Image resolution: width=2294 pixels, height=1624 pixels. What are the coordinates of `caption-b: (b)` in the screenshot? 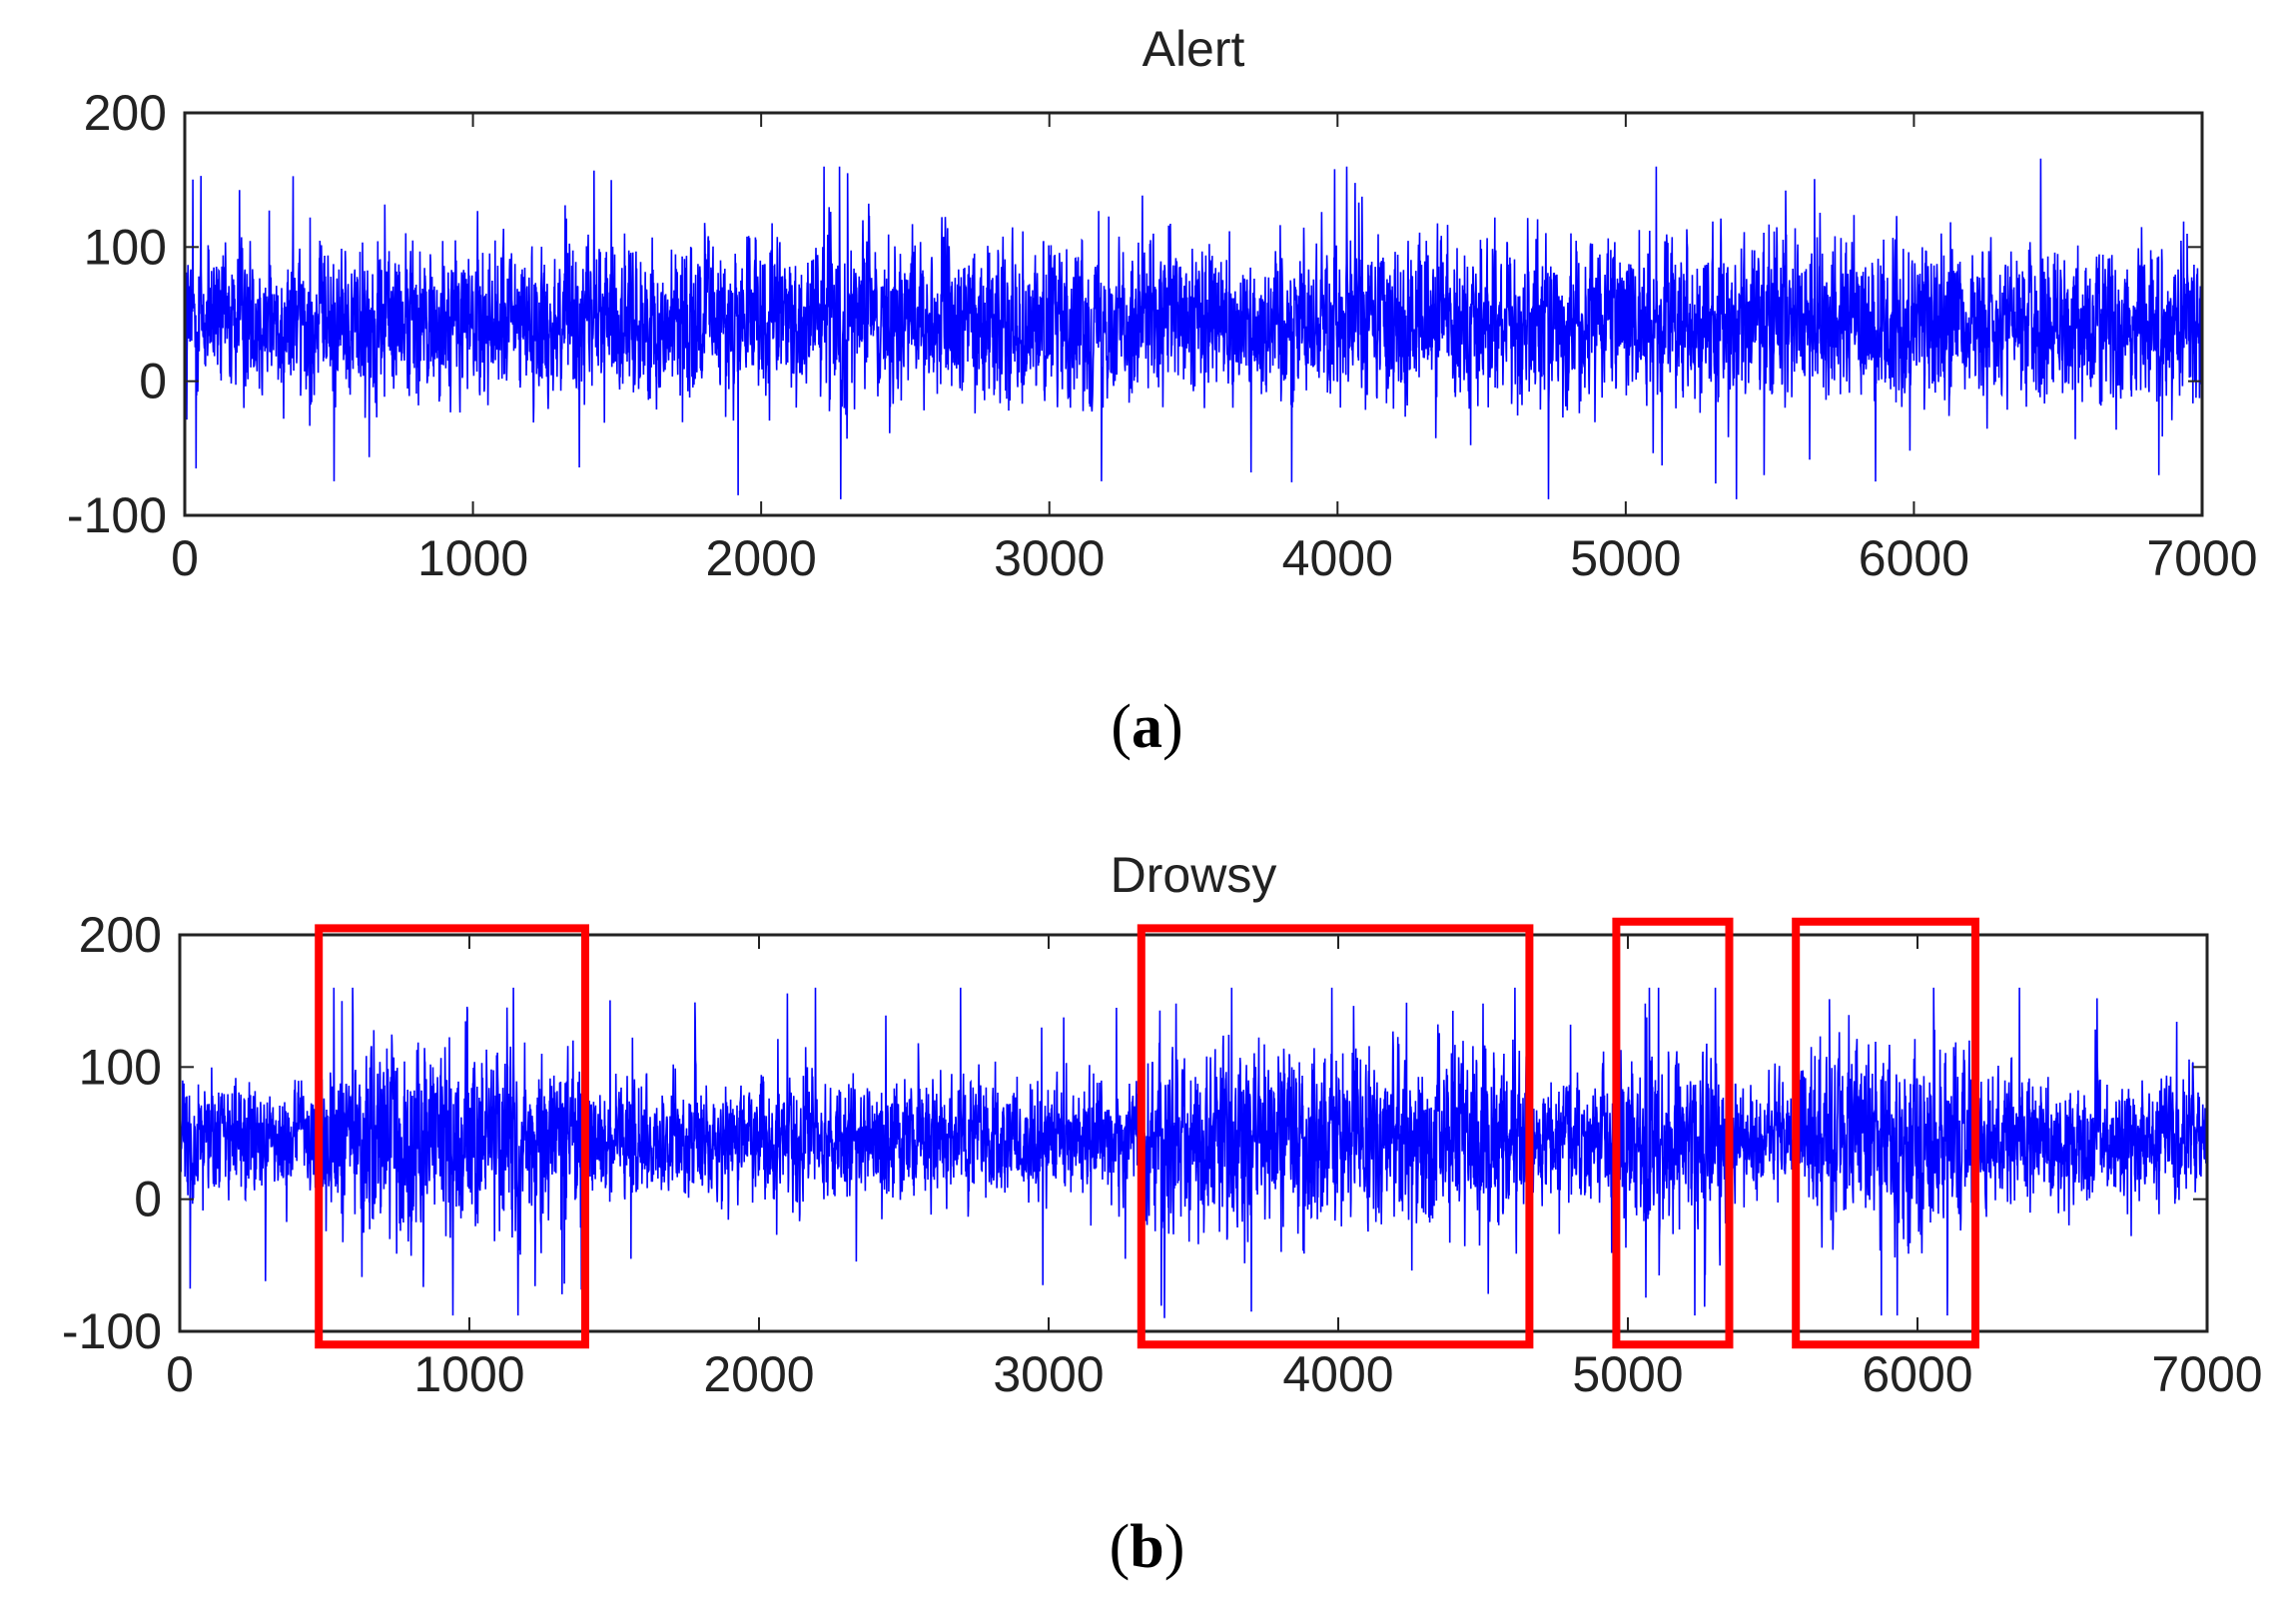 It's located at (1147, 1547).